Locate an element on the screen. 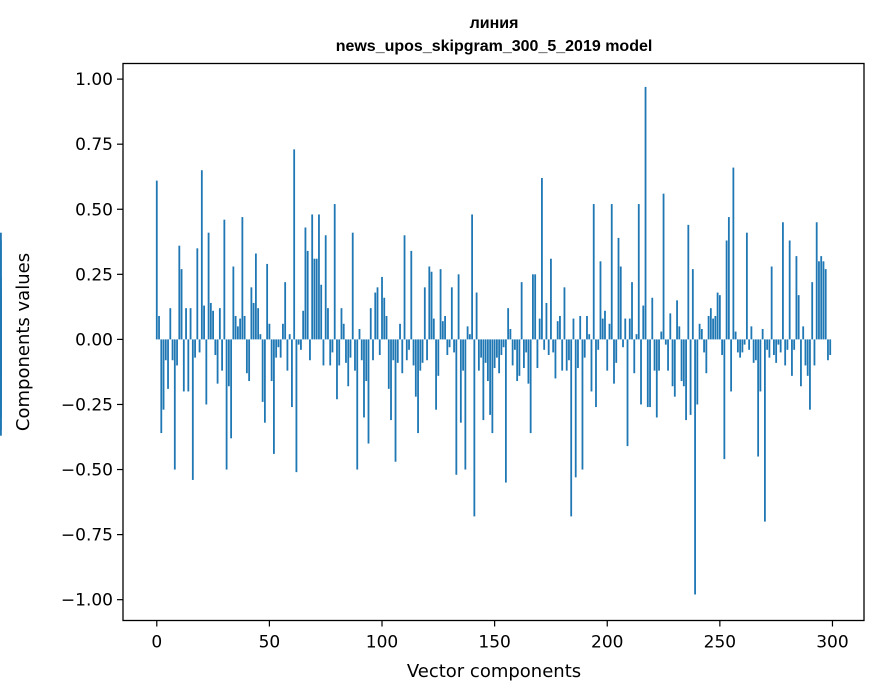 Image resolution: width=880 pixels, height=696 pixels. y-tick-label-0: 1.00 is located at coordinates (94, 80).